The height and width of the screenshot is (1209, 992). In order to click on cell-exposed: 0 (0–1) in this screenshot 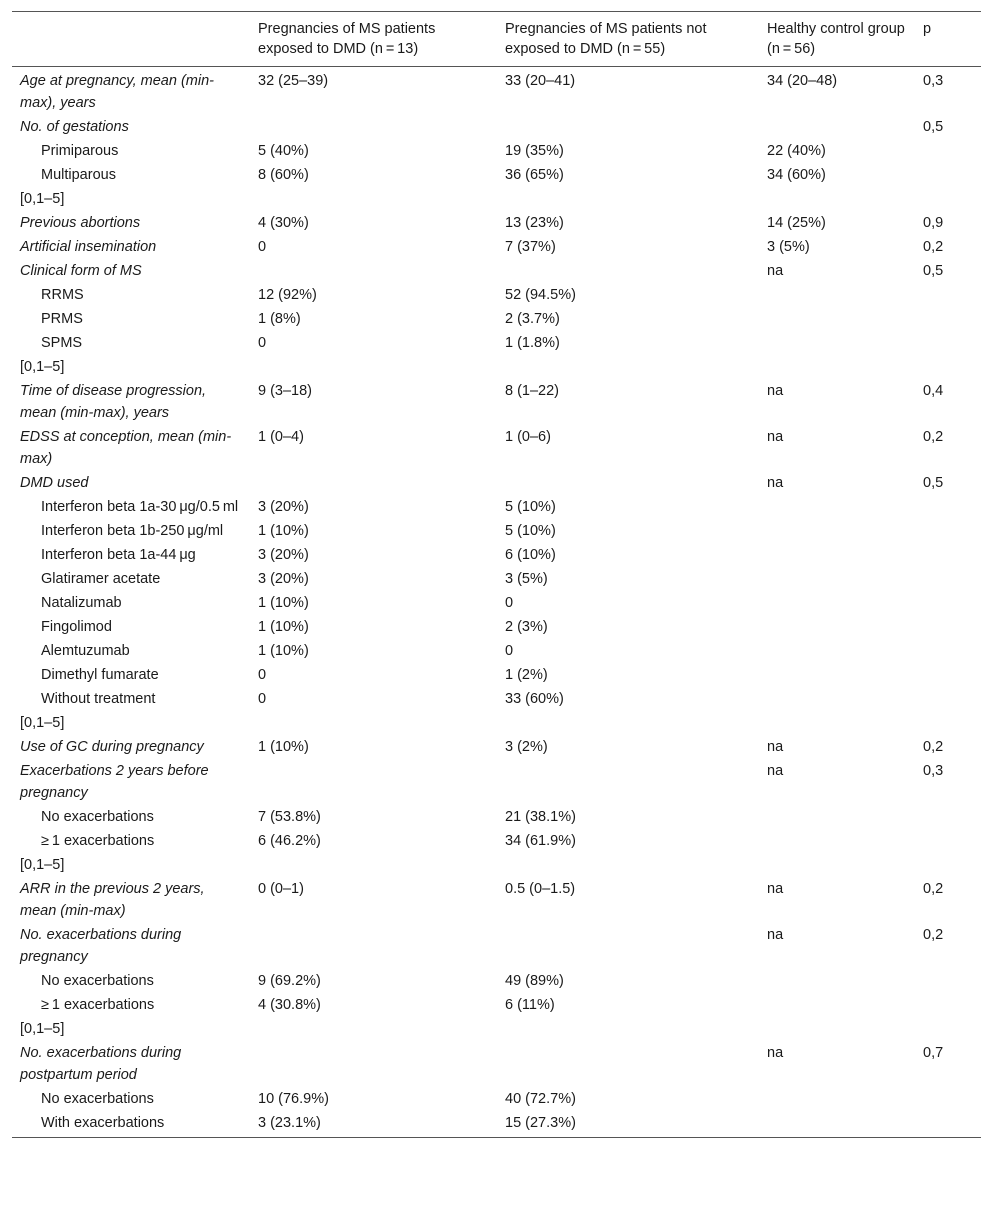, I will do `click(281, 889)`.